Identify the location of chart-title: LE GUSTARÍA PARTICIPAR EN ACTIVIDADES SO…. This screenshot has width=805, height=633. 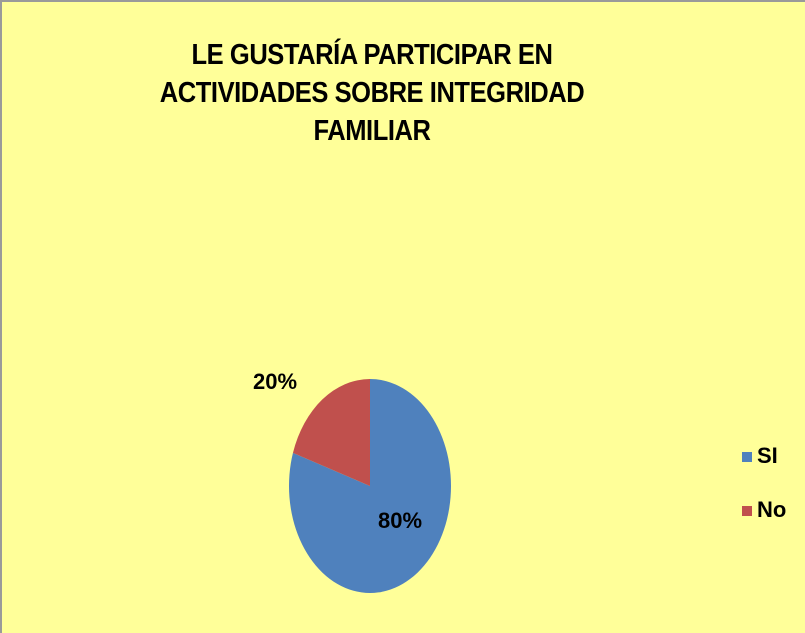
(372, 93).